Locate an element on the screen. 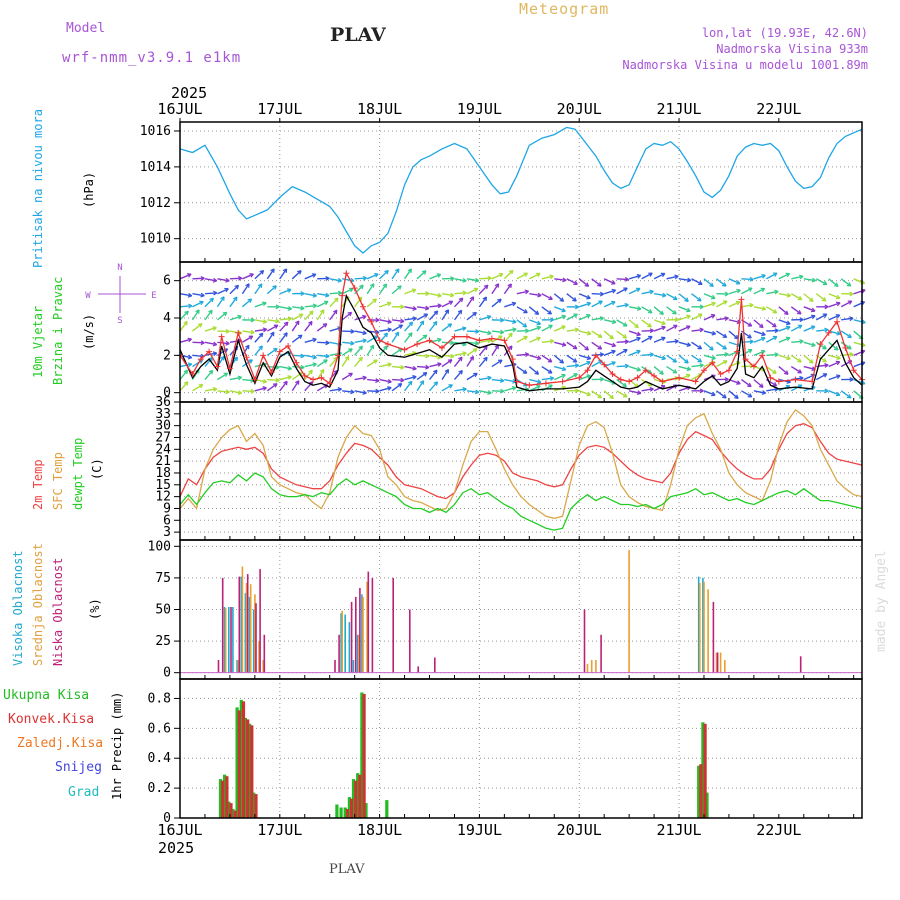 The height and width of the screenshot is (900, 900). bar-rain_conv is located at coordinates (356, 799).